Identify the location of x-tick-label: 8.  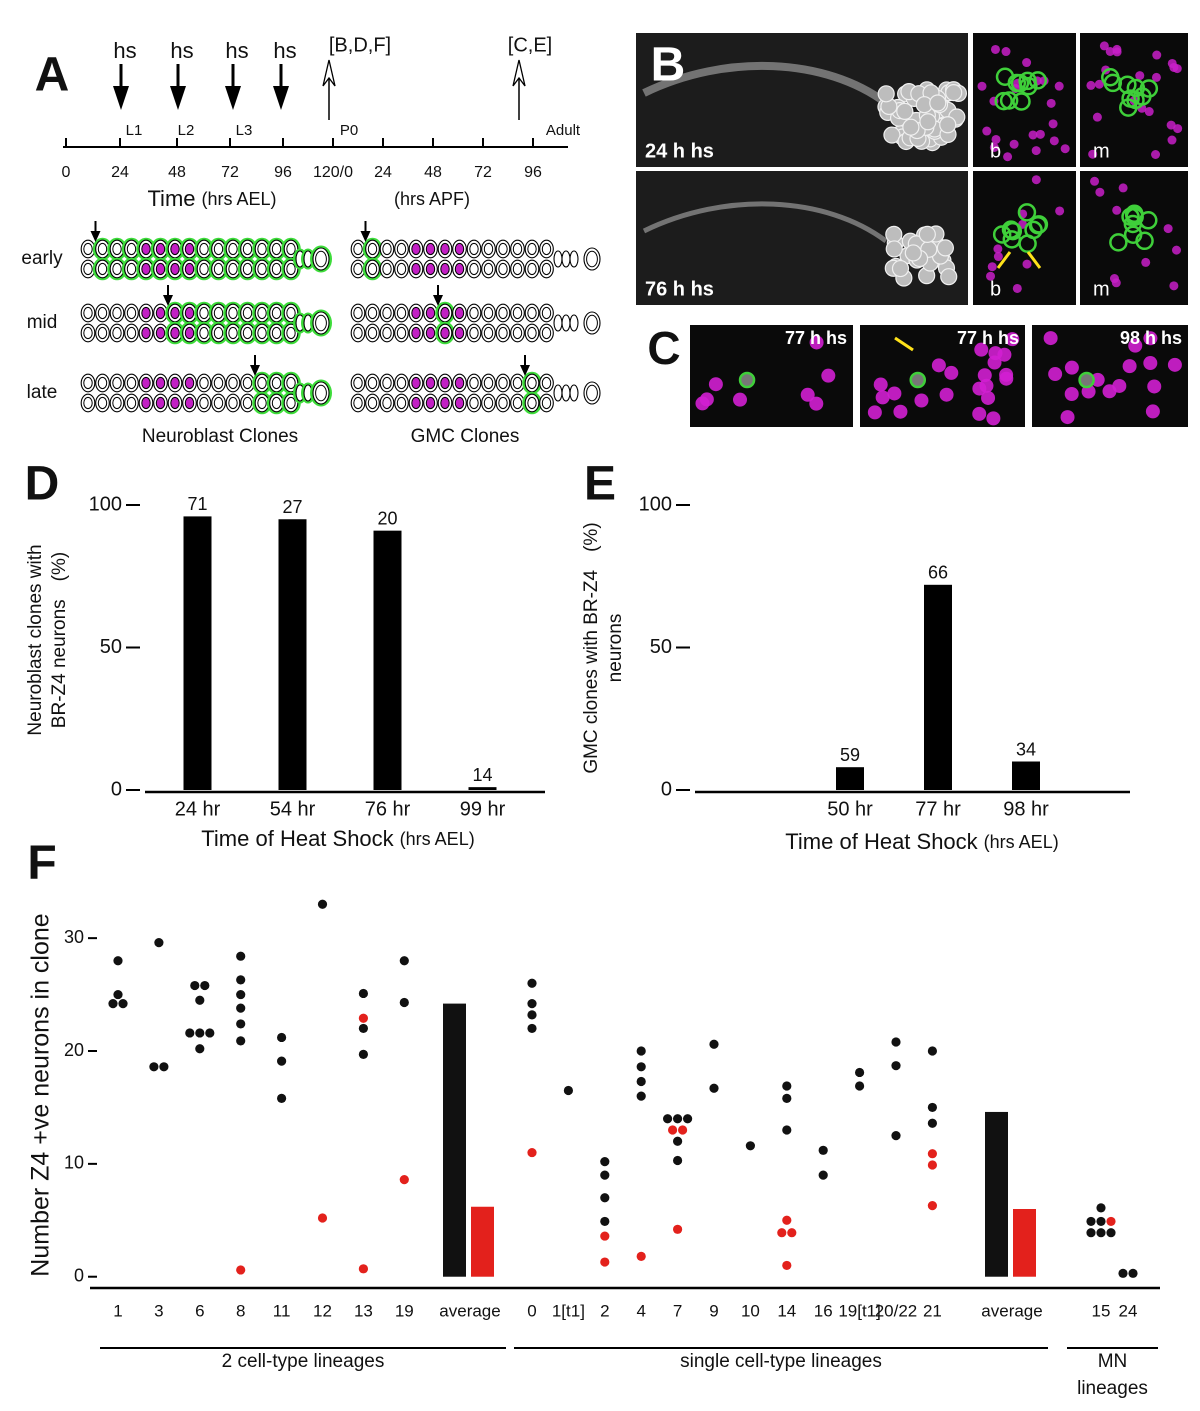
(240, 1310).